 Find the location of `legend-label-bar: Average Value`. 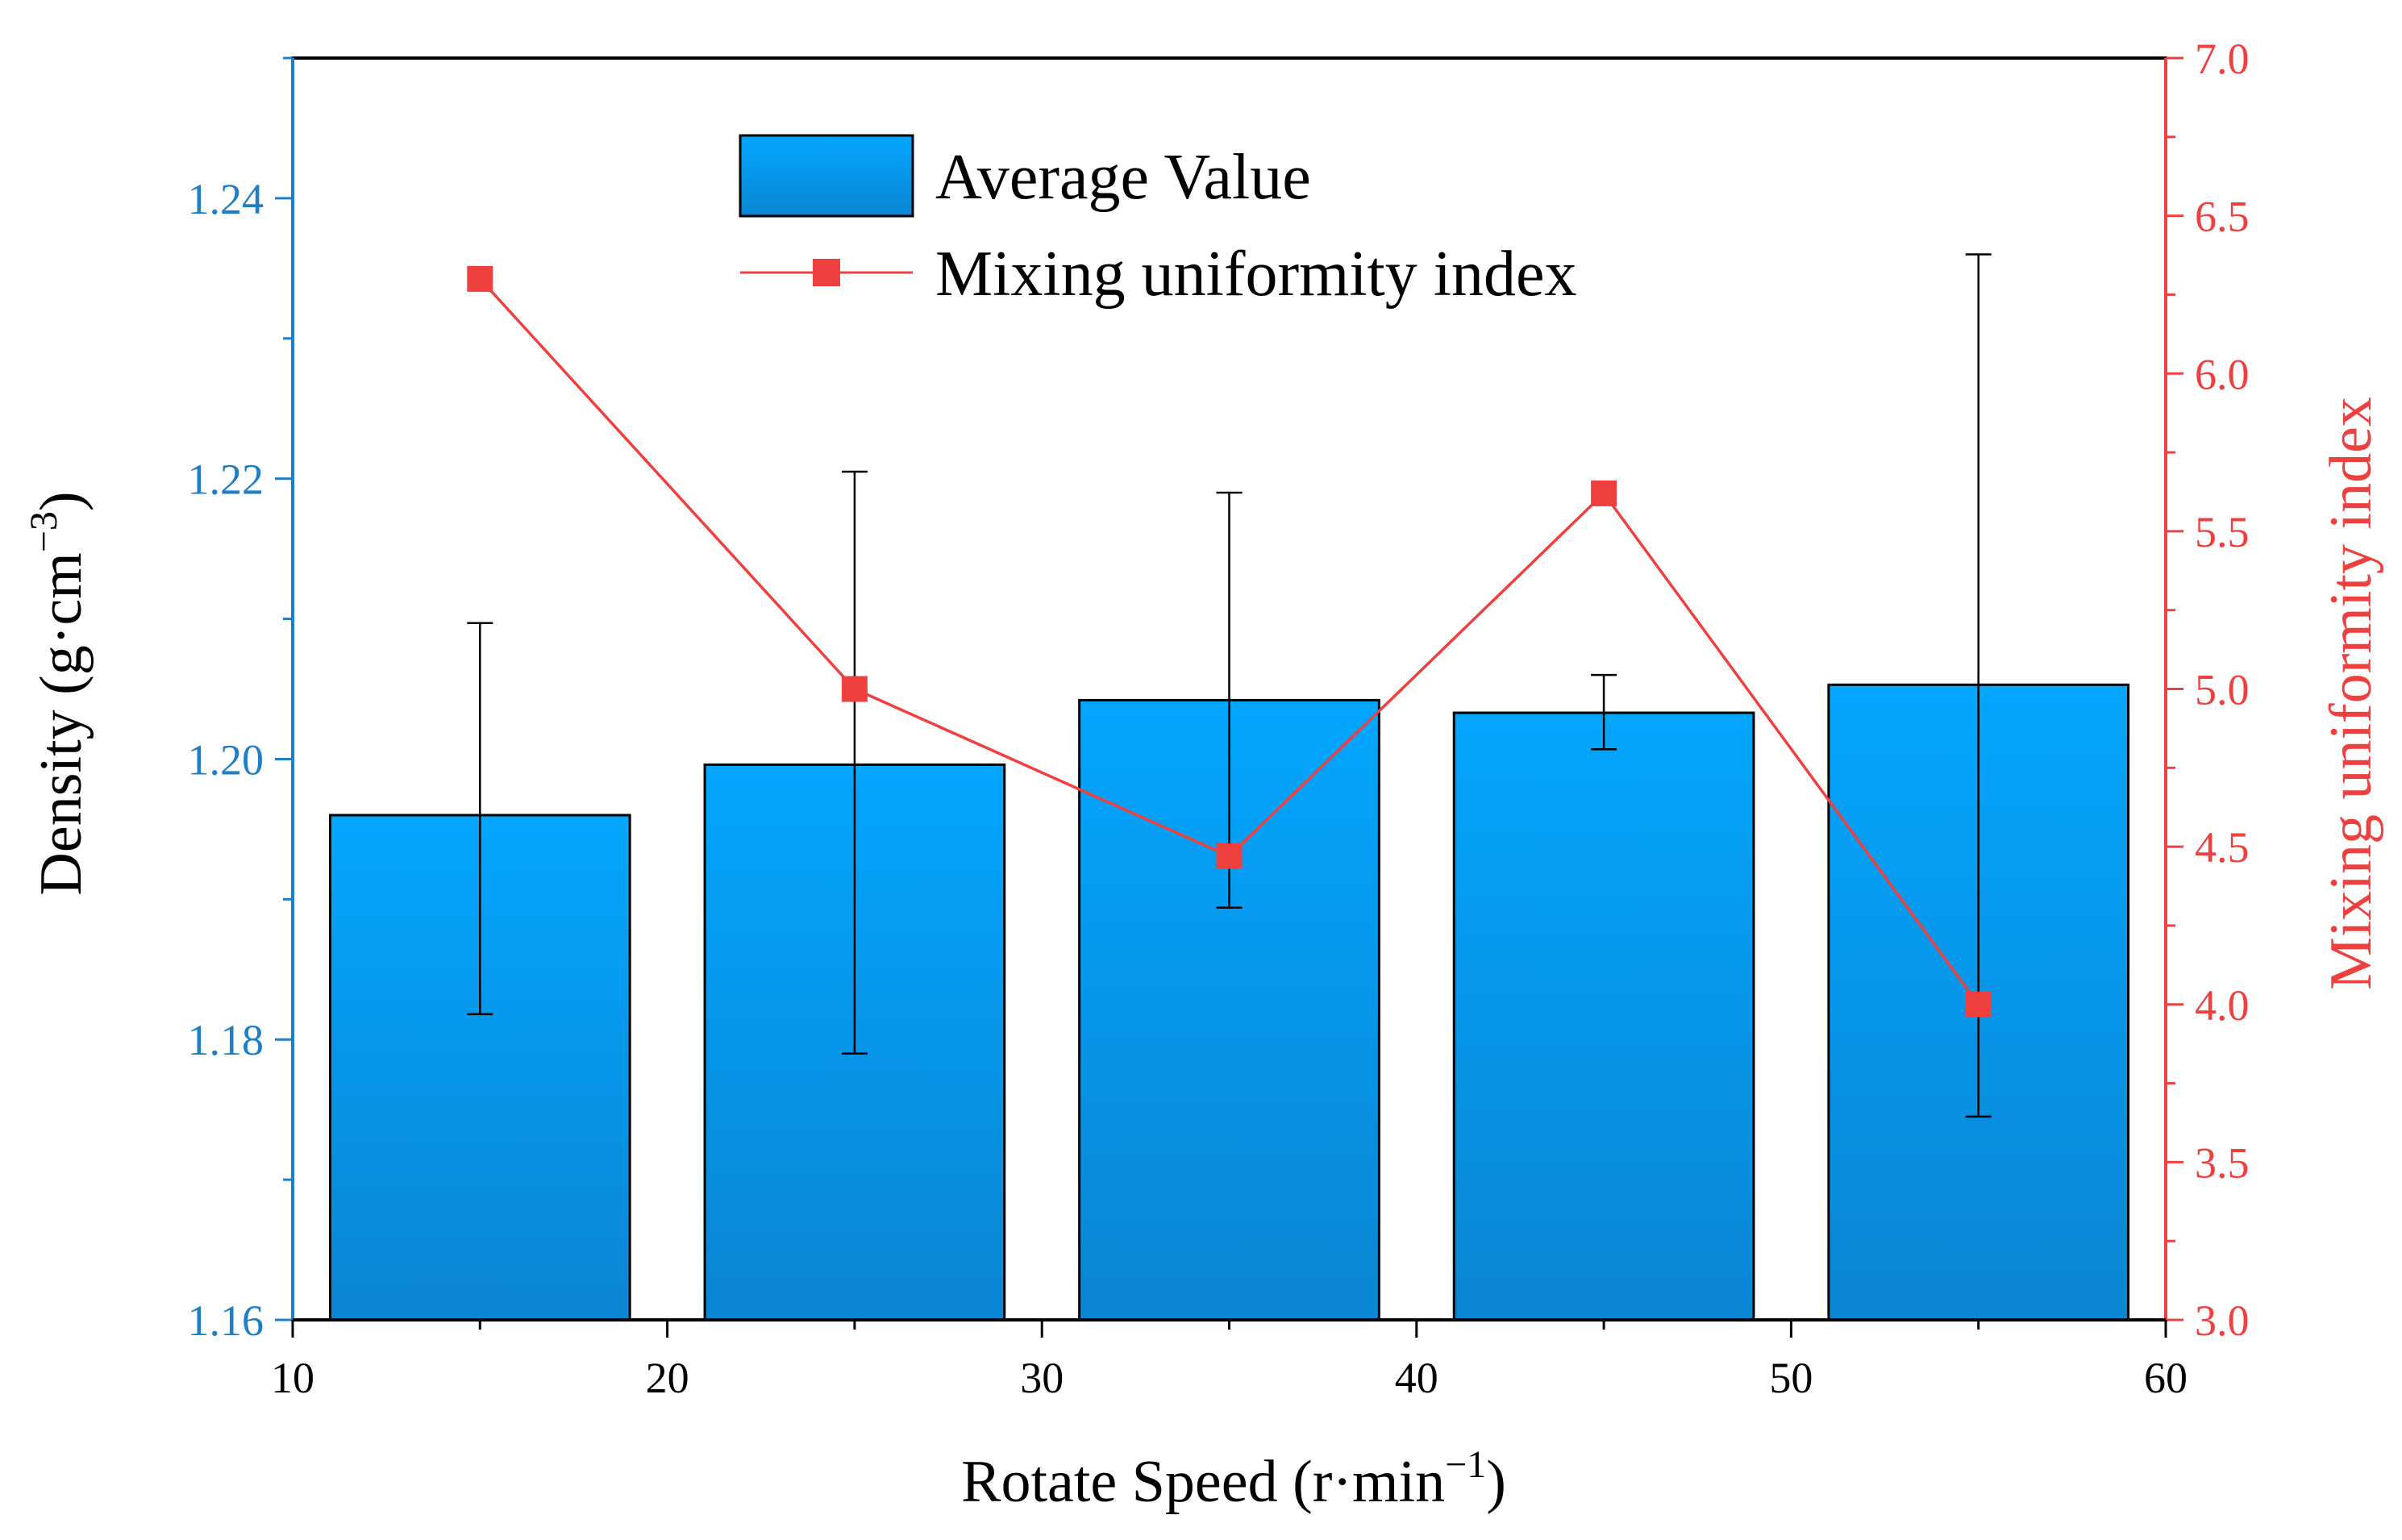

legend-label-bar: Average Value is located at coordinates (1123, 177).